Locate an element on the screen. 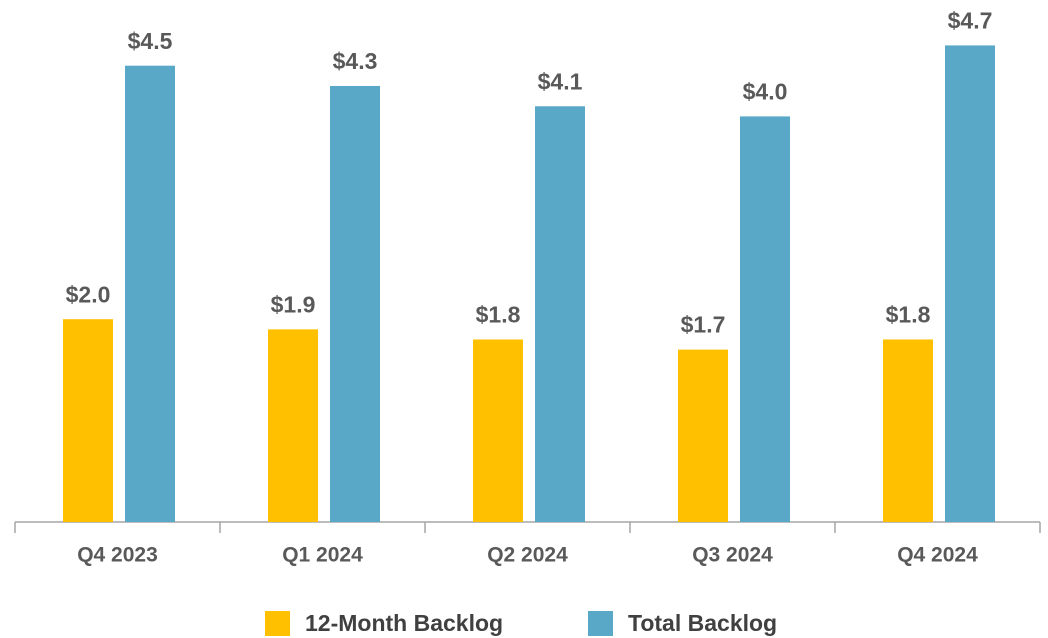 This screenshot has width=1048, height=638. value-label: $1.9 is located at coordinates (293, 304).